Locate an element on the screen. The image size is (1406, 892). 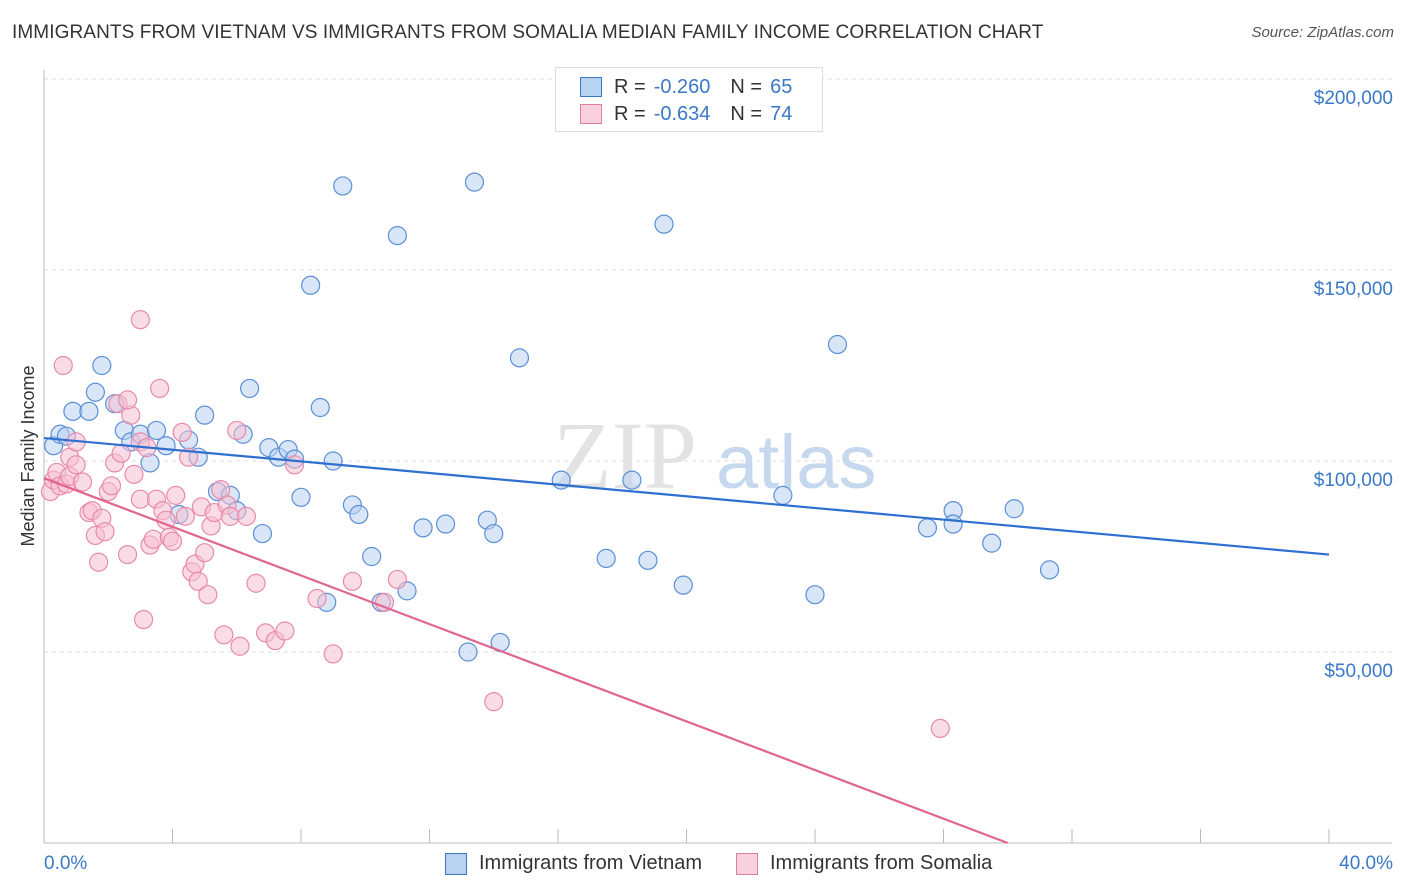
legend-n-value: 74 is located at coordinates (781, 113).